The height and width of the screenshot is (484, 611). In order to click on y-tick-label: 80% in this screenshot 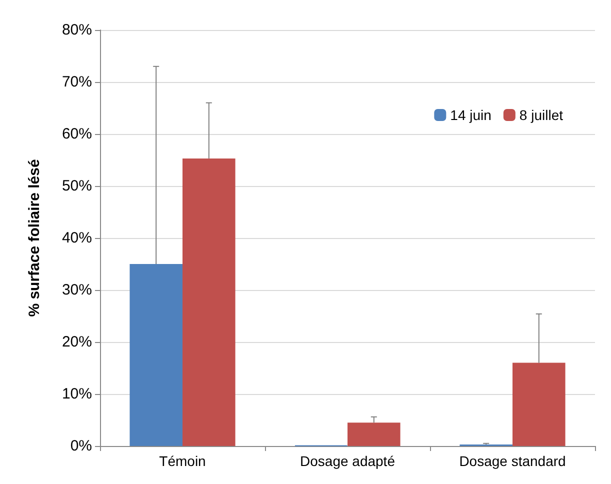, I will do `click(77, 30)`.